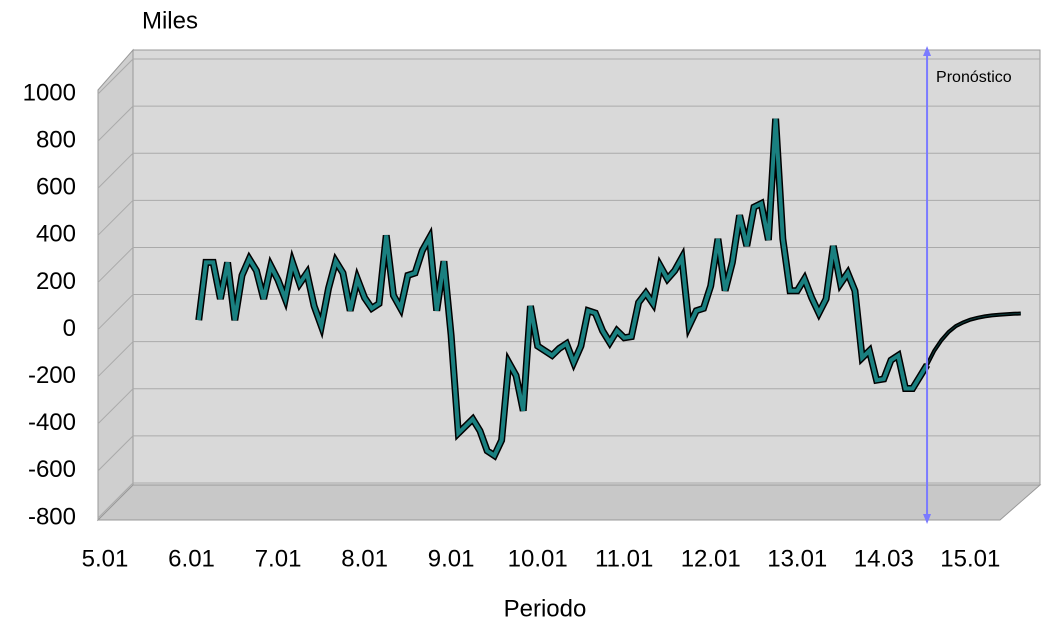 Image resolution: width=1044 pixels, height=630 pixels. I want to click on line, so click(973, 339).